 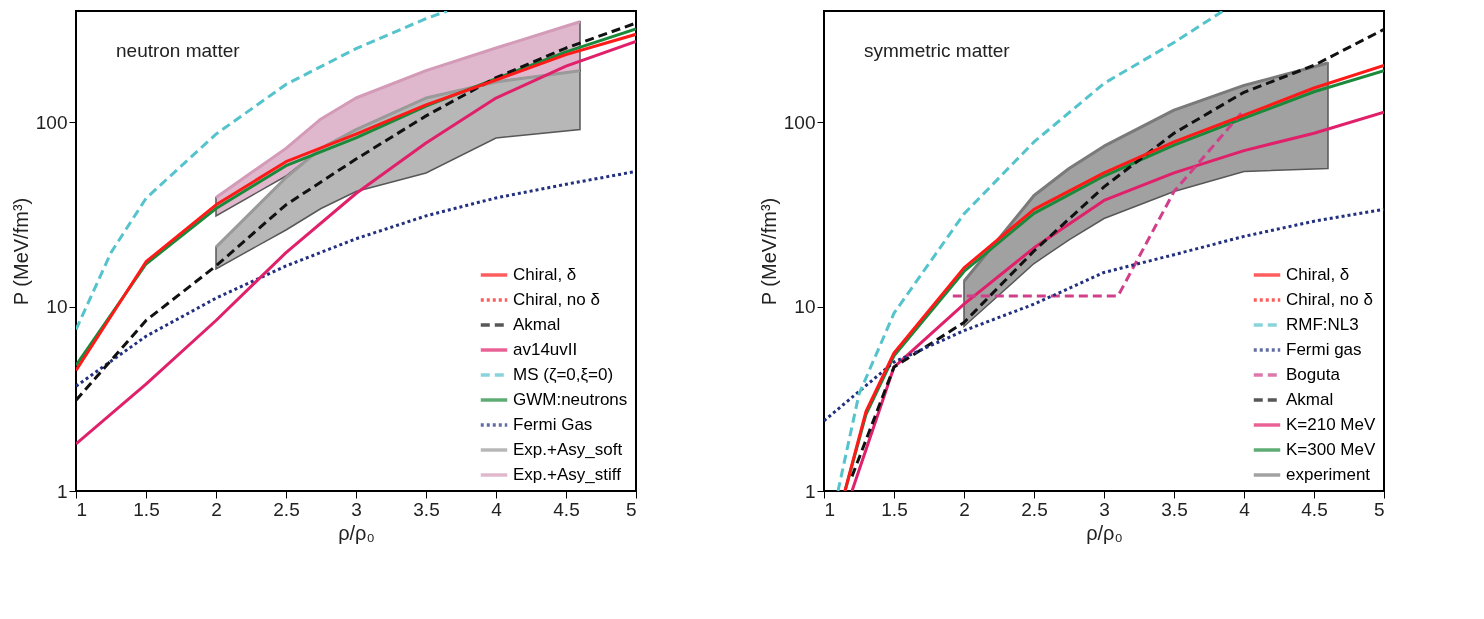 I want to click on legend-label: RMF:NL3, so click(x=1322, y=324).